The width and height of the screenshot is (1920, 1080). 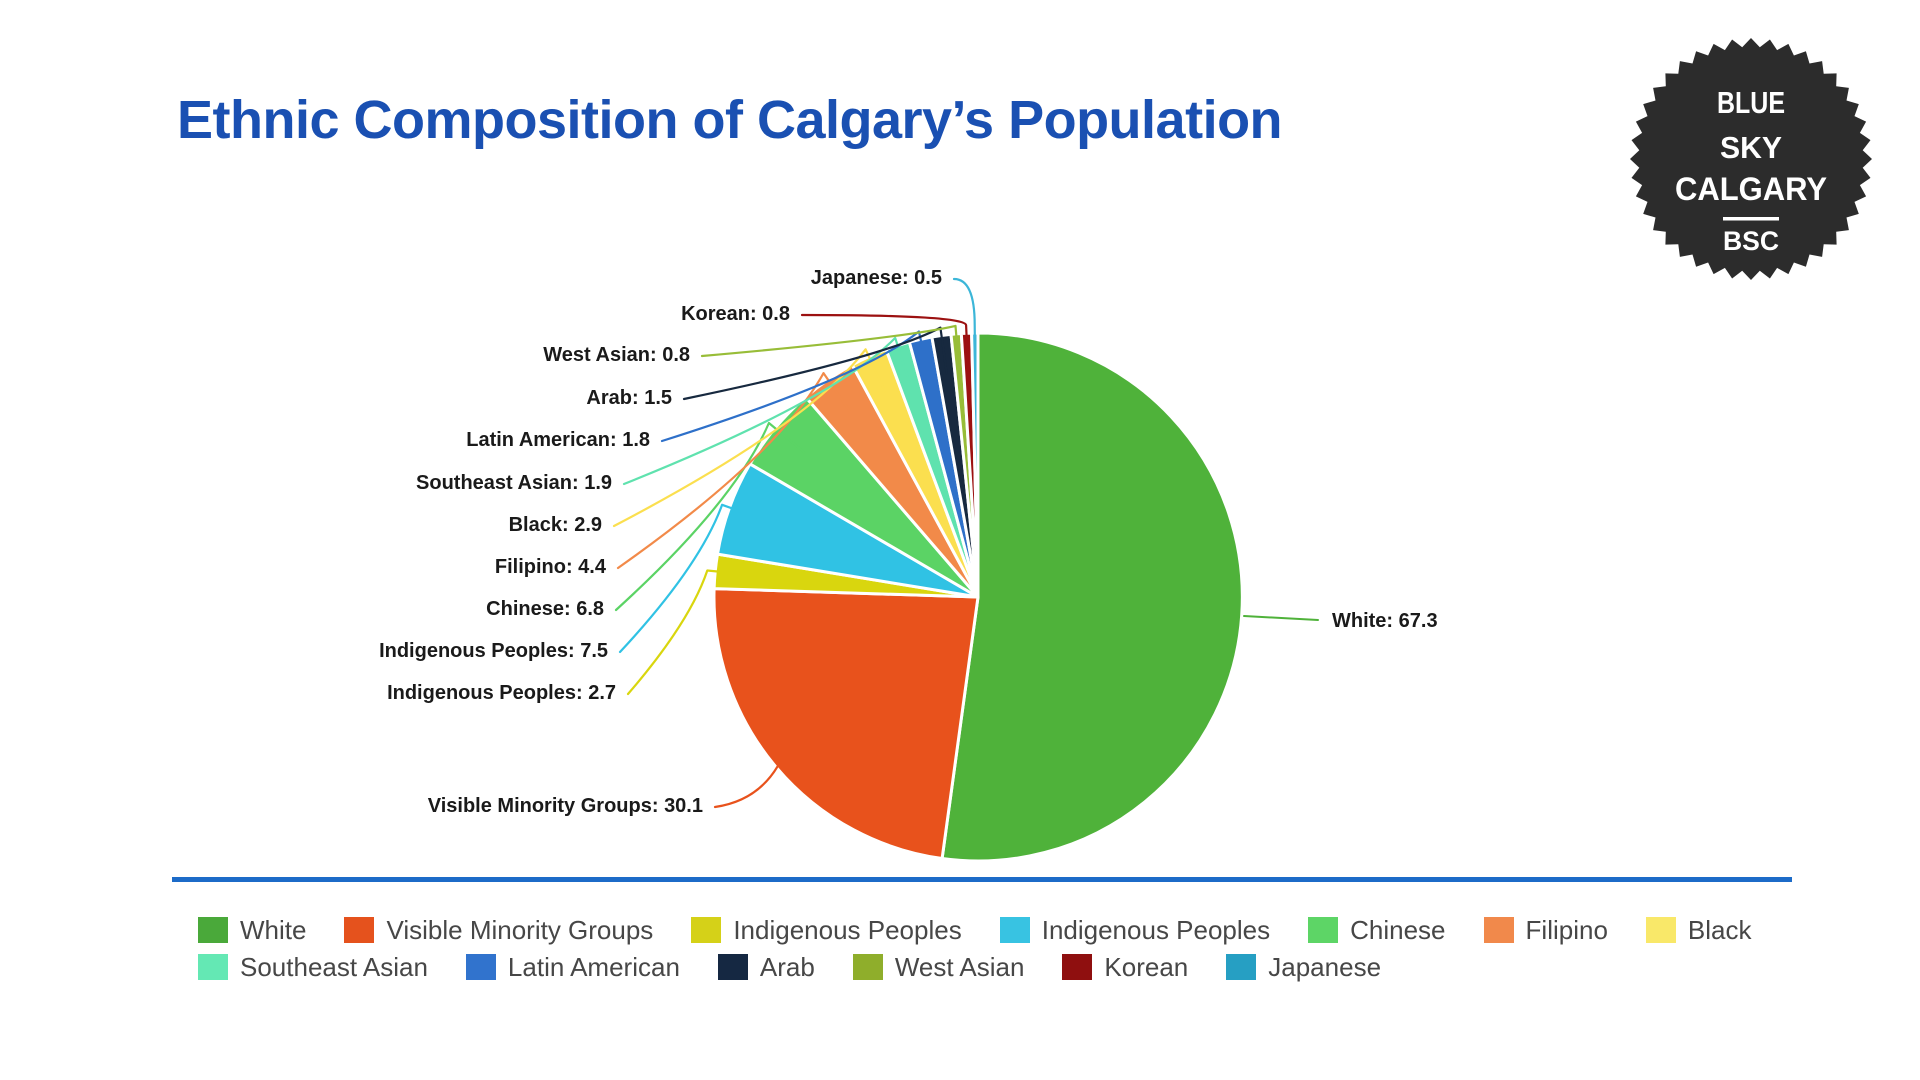 I want to click on legend-item-arab: Arab, so click(x=766, y=967).